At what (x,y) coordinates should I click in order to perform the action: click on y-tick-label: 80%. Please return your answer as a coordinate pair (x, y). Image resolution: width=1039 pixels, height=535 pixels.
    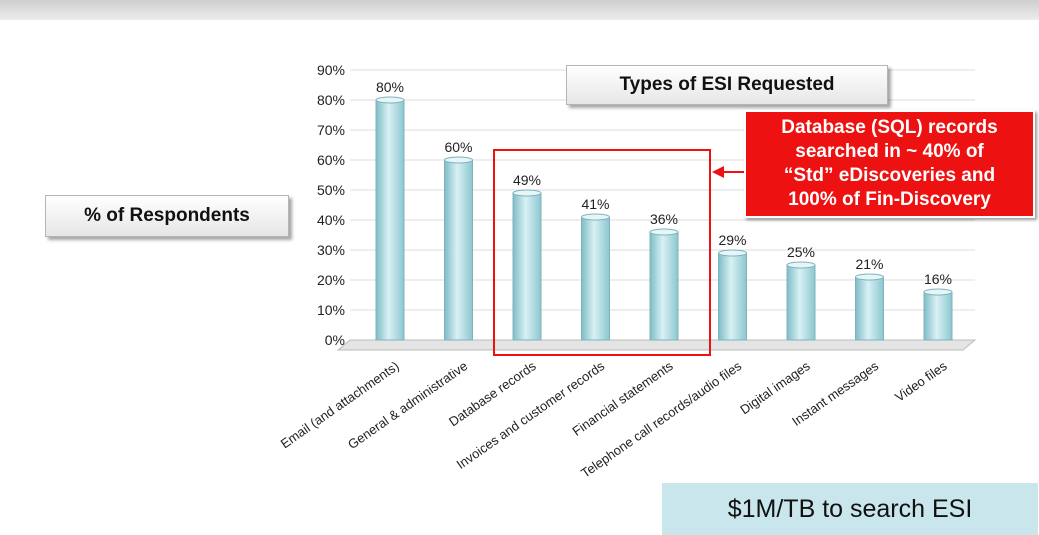
    Looking at the image, I should click on (331, 100).